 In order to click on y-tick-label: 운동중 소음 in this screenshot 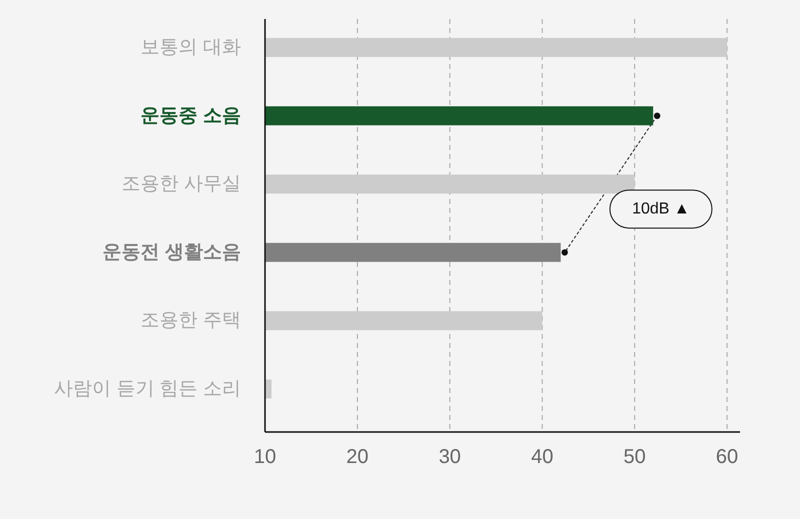, I will do `click(190, 115)`.